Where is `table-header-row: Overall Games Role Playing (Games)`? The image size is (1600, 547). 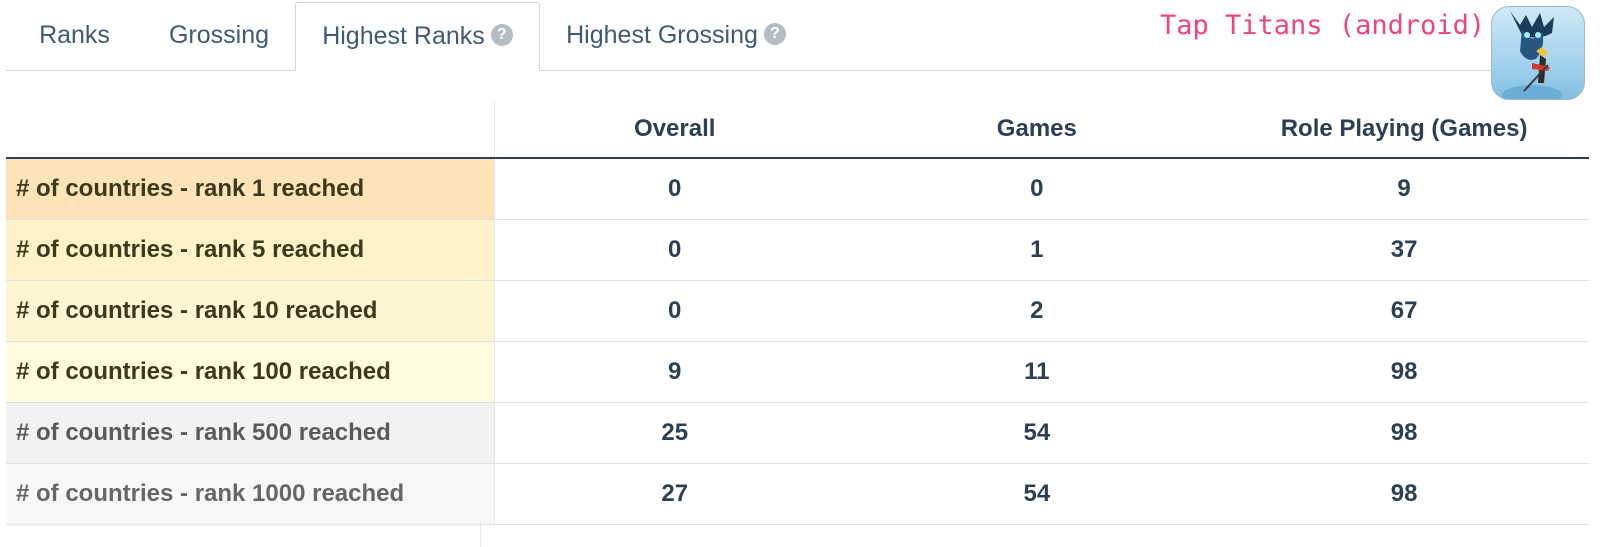
table-header-row: Overall Games Role Playing (Games) is located at coordinates (797, 129).